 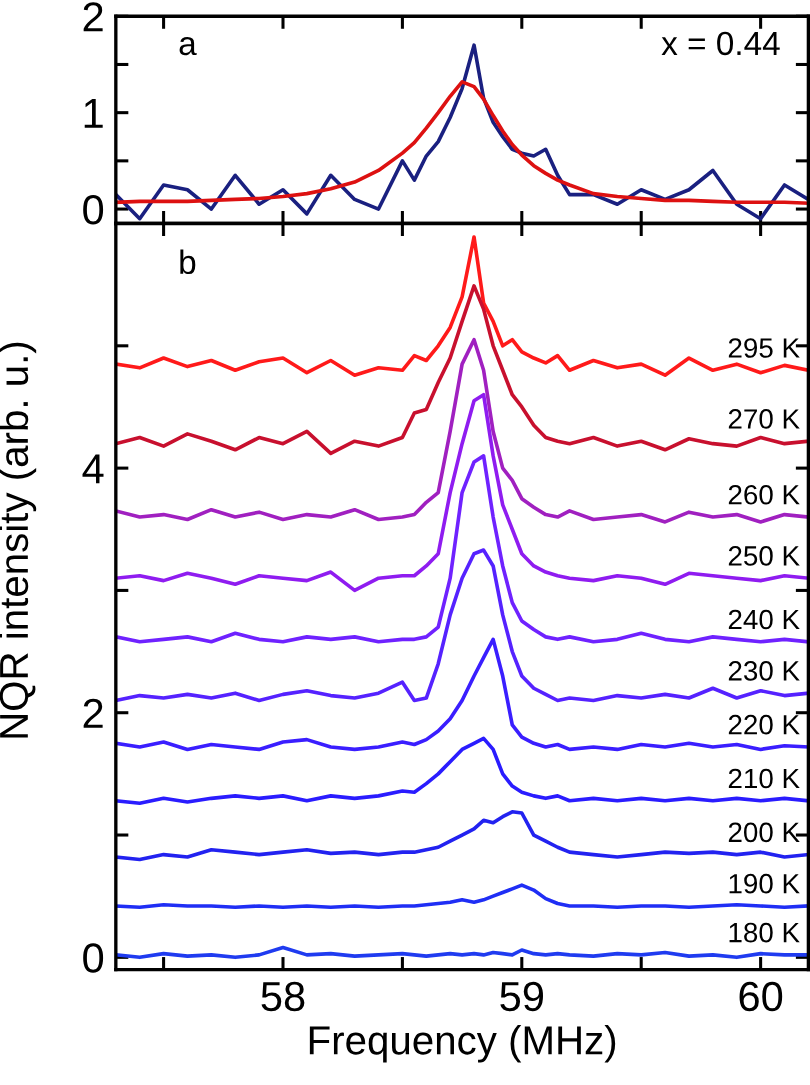 What do you see at coordinates (93, 469) in the screenshot?
I see `y-tick-label: 4` at bounding box center [93, 469].